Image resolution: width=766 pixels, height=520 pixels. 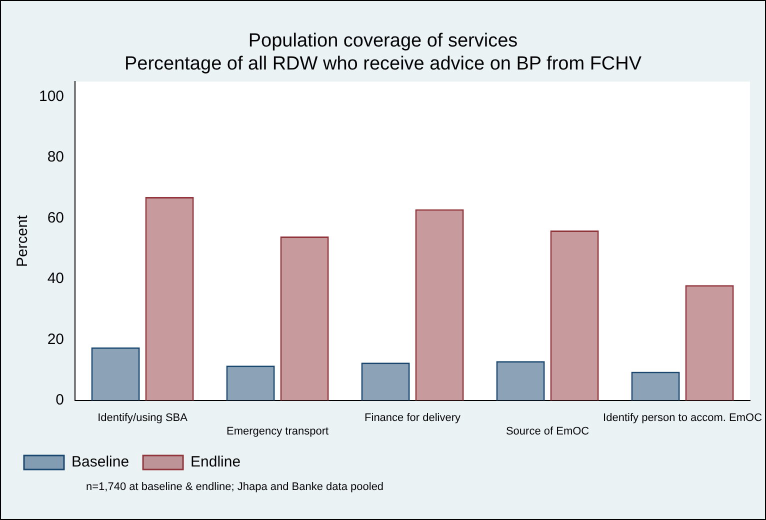 What do you see at coordinates (55, 217) in the screenshot?
I see `y-tick-label: 60` at bounding box center [55, 217].